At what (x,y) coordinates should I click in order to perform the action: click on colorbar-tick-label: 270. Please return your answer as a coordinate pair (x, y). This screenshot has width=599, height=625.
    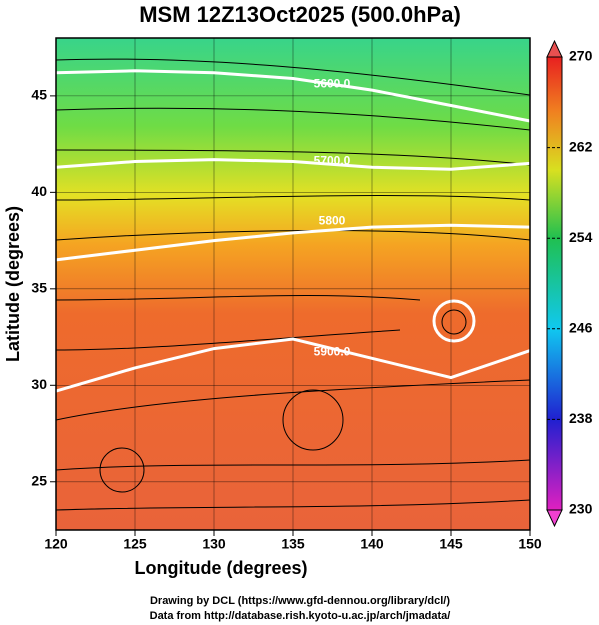
    Looking at the image, I should click on (581, 56).